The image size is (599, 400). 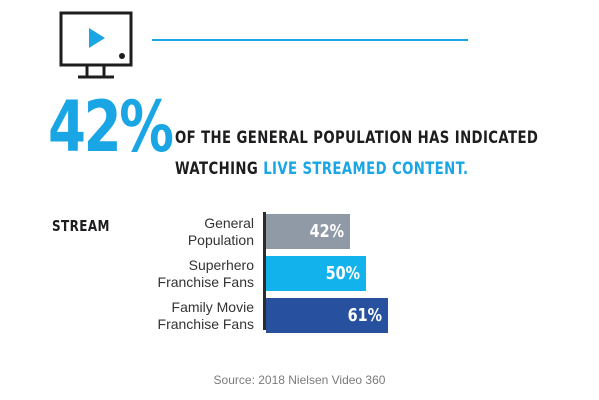 I want to click on bar-value-label: 50%, so click(x=342, y=273).